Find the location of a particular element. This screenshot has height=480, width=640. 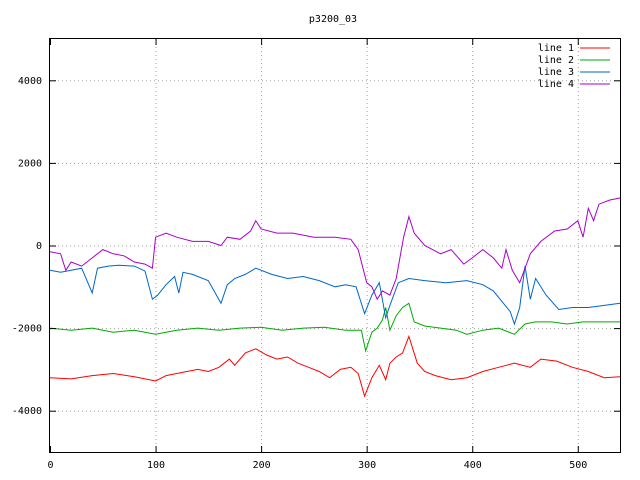

y-tick-label: 4000 is located at coordinates (30, 81).